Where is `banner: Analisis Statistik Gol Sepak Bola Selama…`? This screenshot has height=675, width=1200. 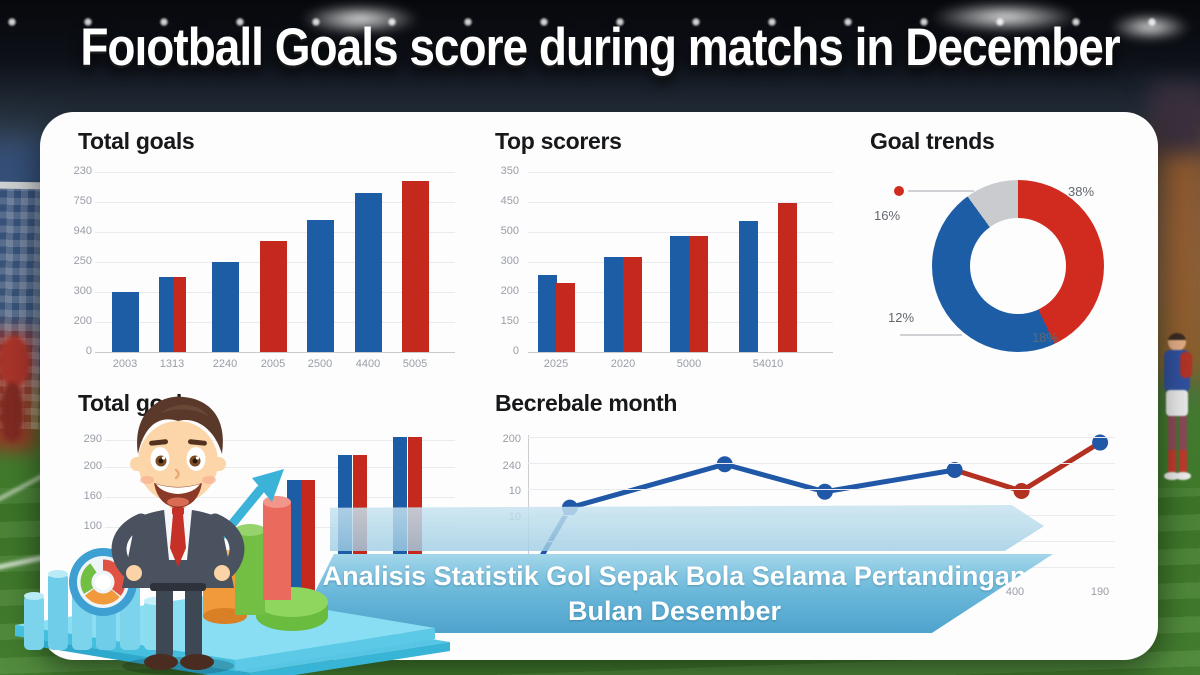
banner: Analisis Statistik Gol Sepak Bola Selama… is located at coordinates (674, 593).